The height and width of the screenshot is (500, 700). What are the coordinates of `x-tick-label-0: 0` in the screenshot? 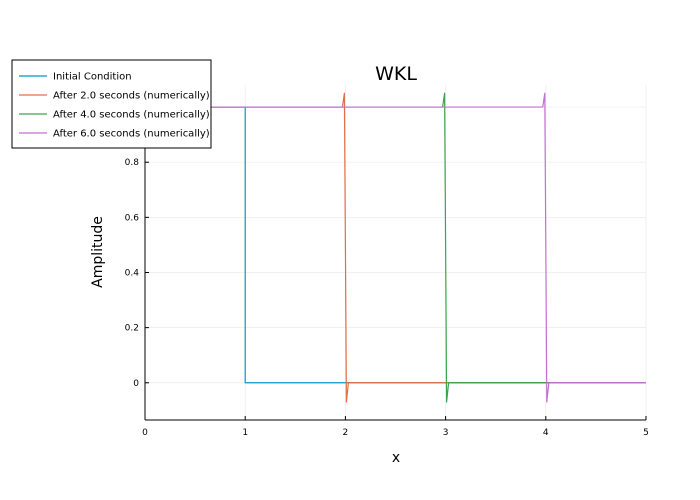 It's located at (145, 433).